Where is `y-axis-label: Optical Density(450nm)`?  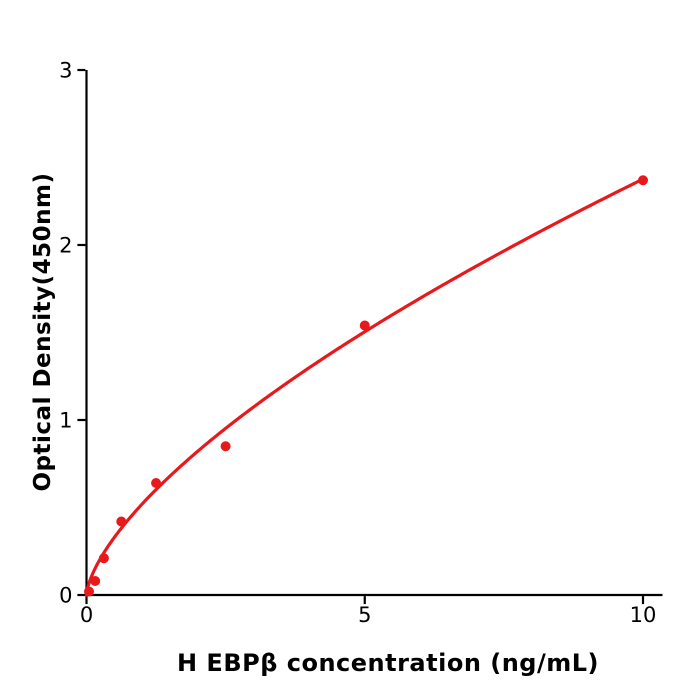 y-axis-label: Optical Density(450nm) is located at coordinates (43, 332).